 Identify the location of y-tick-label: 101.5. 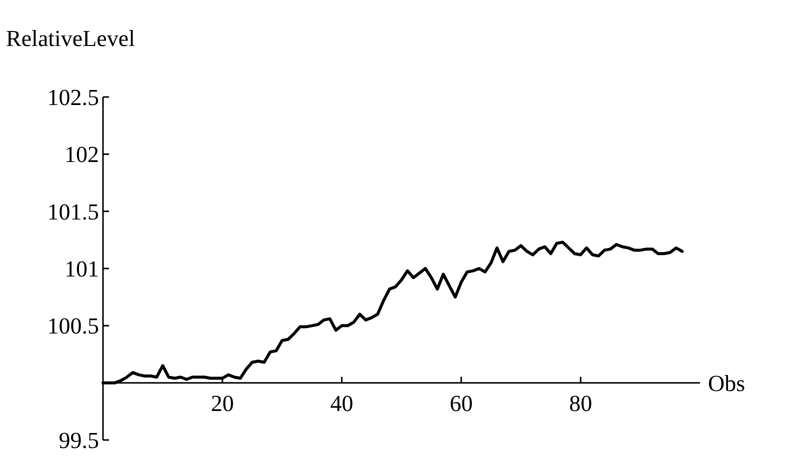
(73, 211).